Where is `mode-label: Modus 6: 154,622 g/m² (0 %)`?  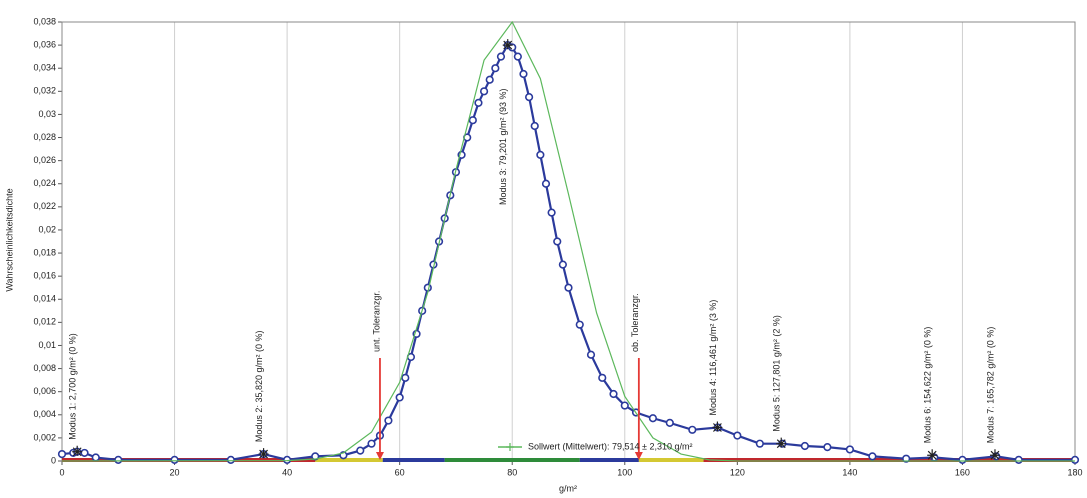 mode-label: Modus 6: 154,622 g/m² (0 %) is located at coordinates (928, 385).